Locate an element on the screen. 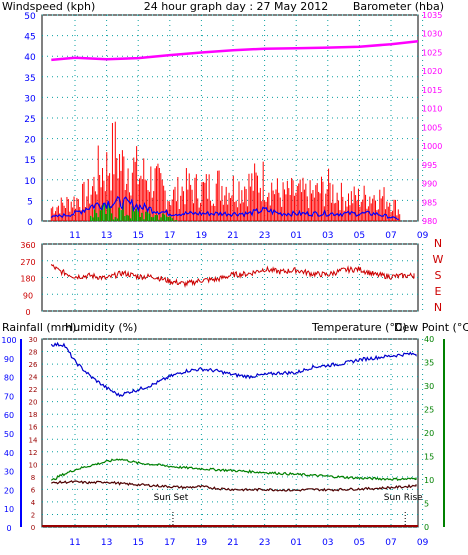  wind-y-tick-label: 30 is located at coordinates (30, 99).